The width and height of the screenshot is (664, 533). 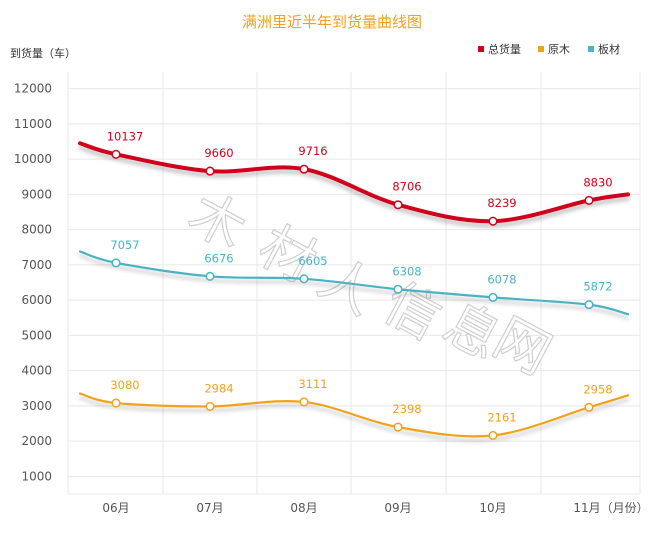 I want to click on y-axis-label: 到货量（车）, so click(x=43, y=53).